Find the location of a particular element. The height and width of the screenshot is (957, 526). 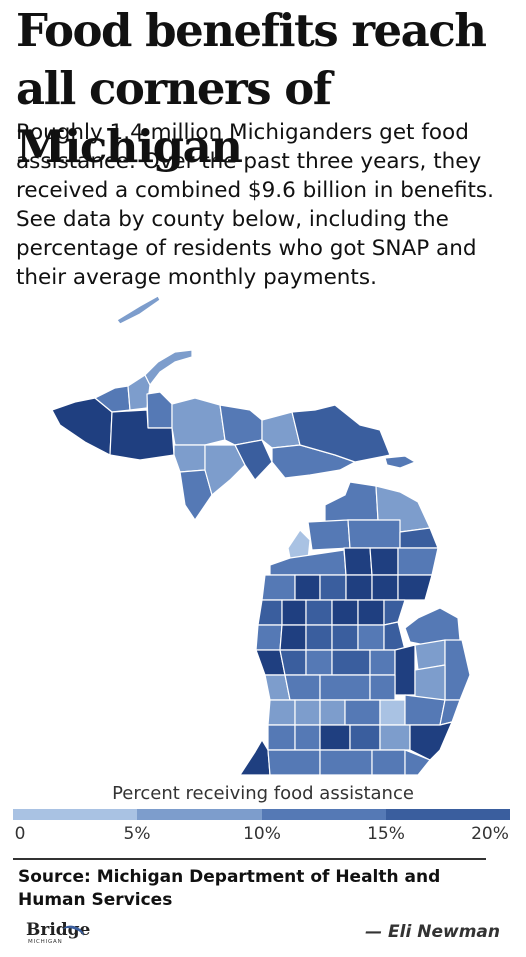

county-crawford is located at coordinates (358, 561).